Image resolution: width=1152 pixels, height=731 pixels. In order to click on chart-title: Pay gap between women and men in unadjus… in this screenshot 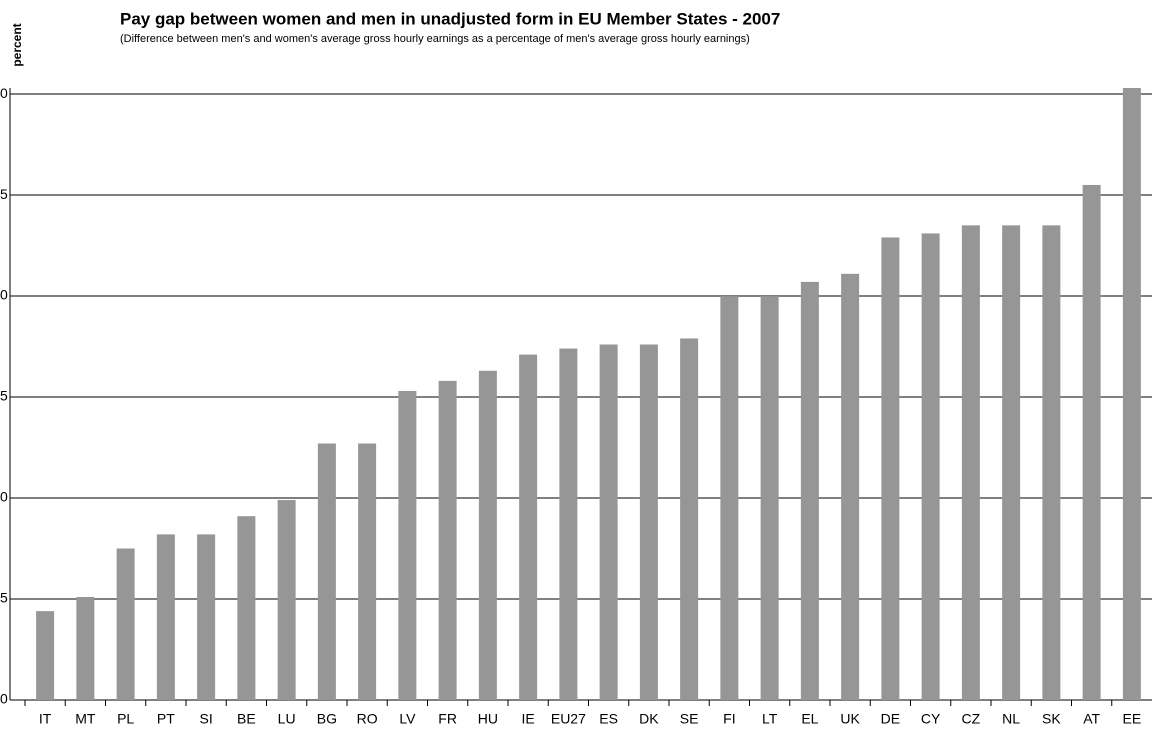, I will do `click(450, 18)`.